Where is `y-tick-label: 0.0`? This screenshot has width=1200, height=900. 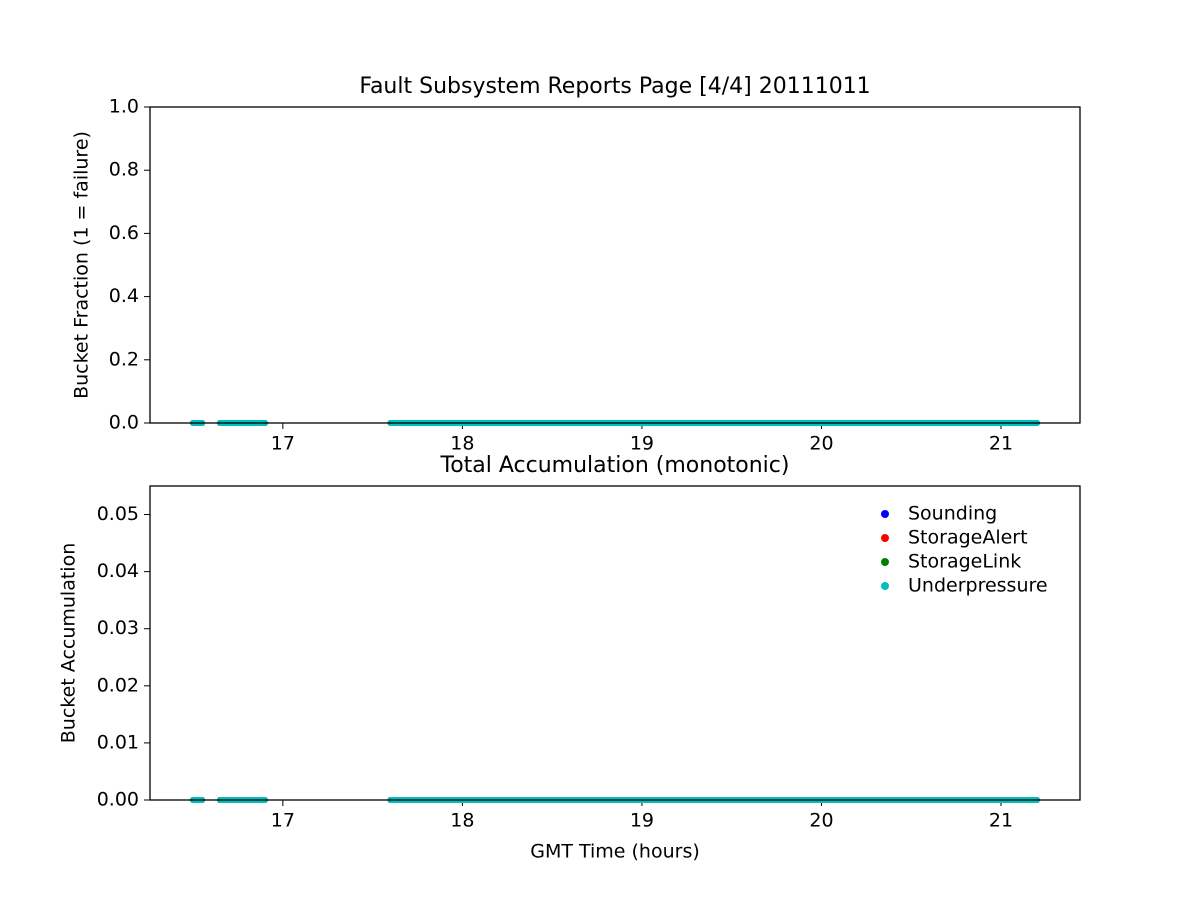 y-tick-label: 0.0 is located at coordinates (124, 423).